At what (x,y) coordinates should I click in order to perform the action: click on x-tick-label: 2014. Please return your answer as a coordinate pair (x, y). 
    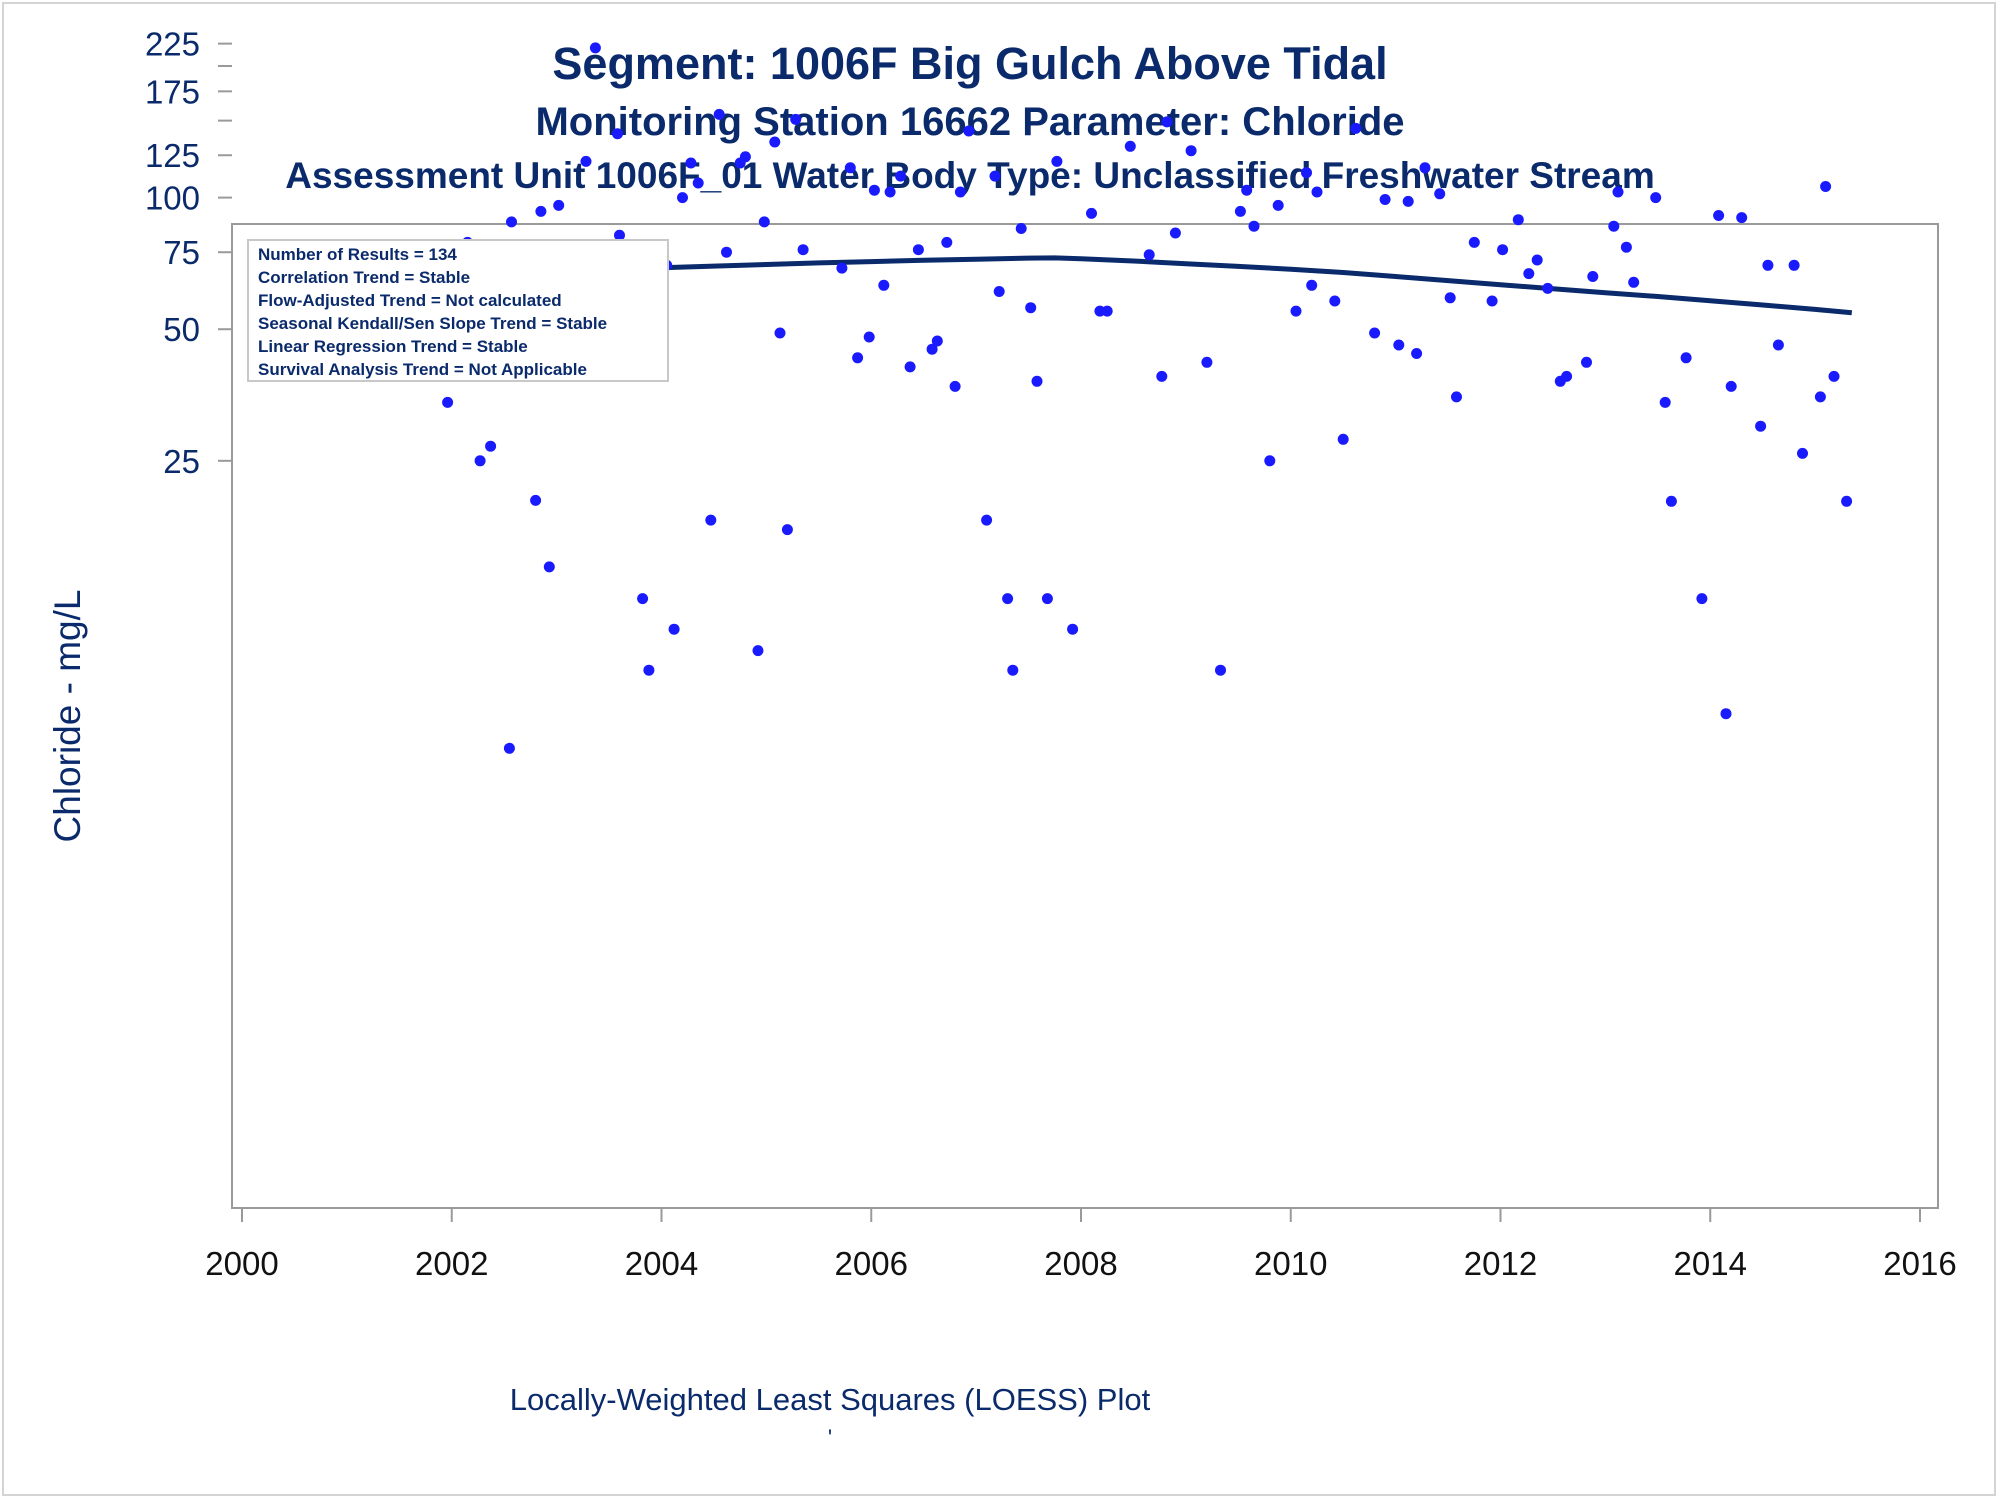
    Looking at the image, I should click on (1710, 1263).